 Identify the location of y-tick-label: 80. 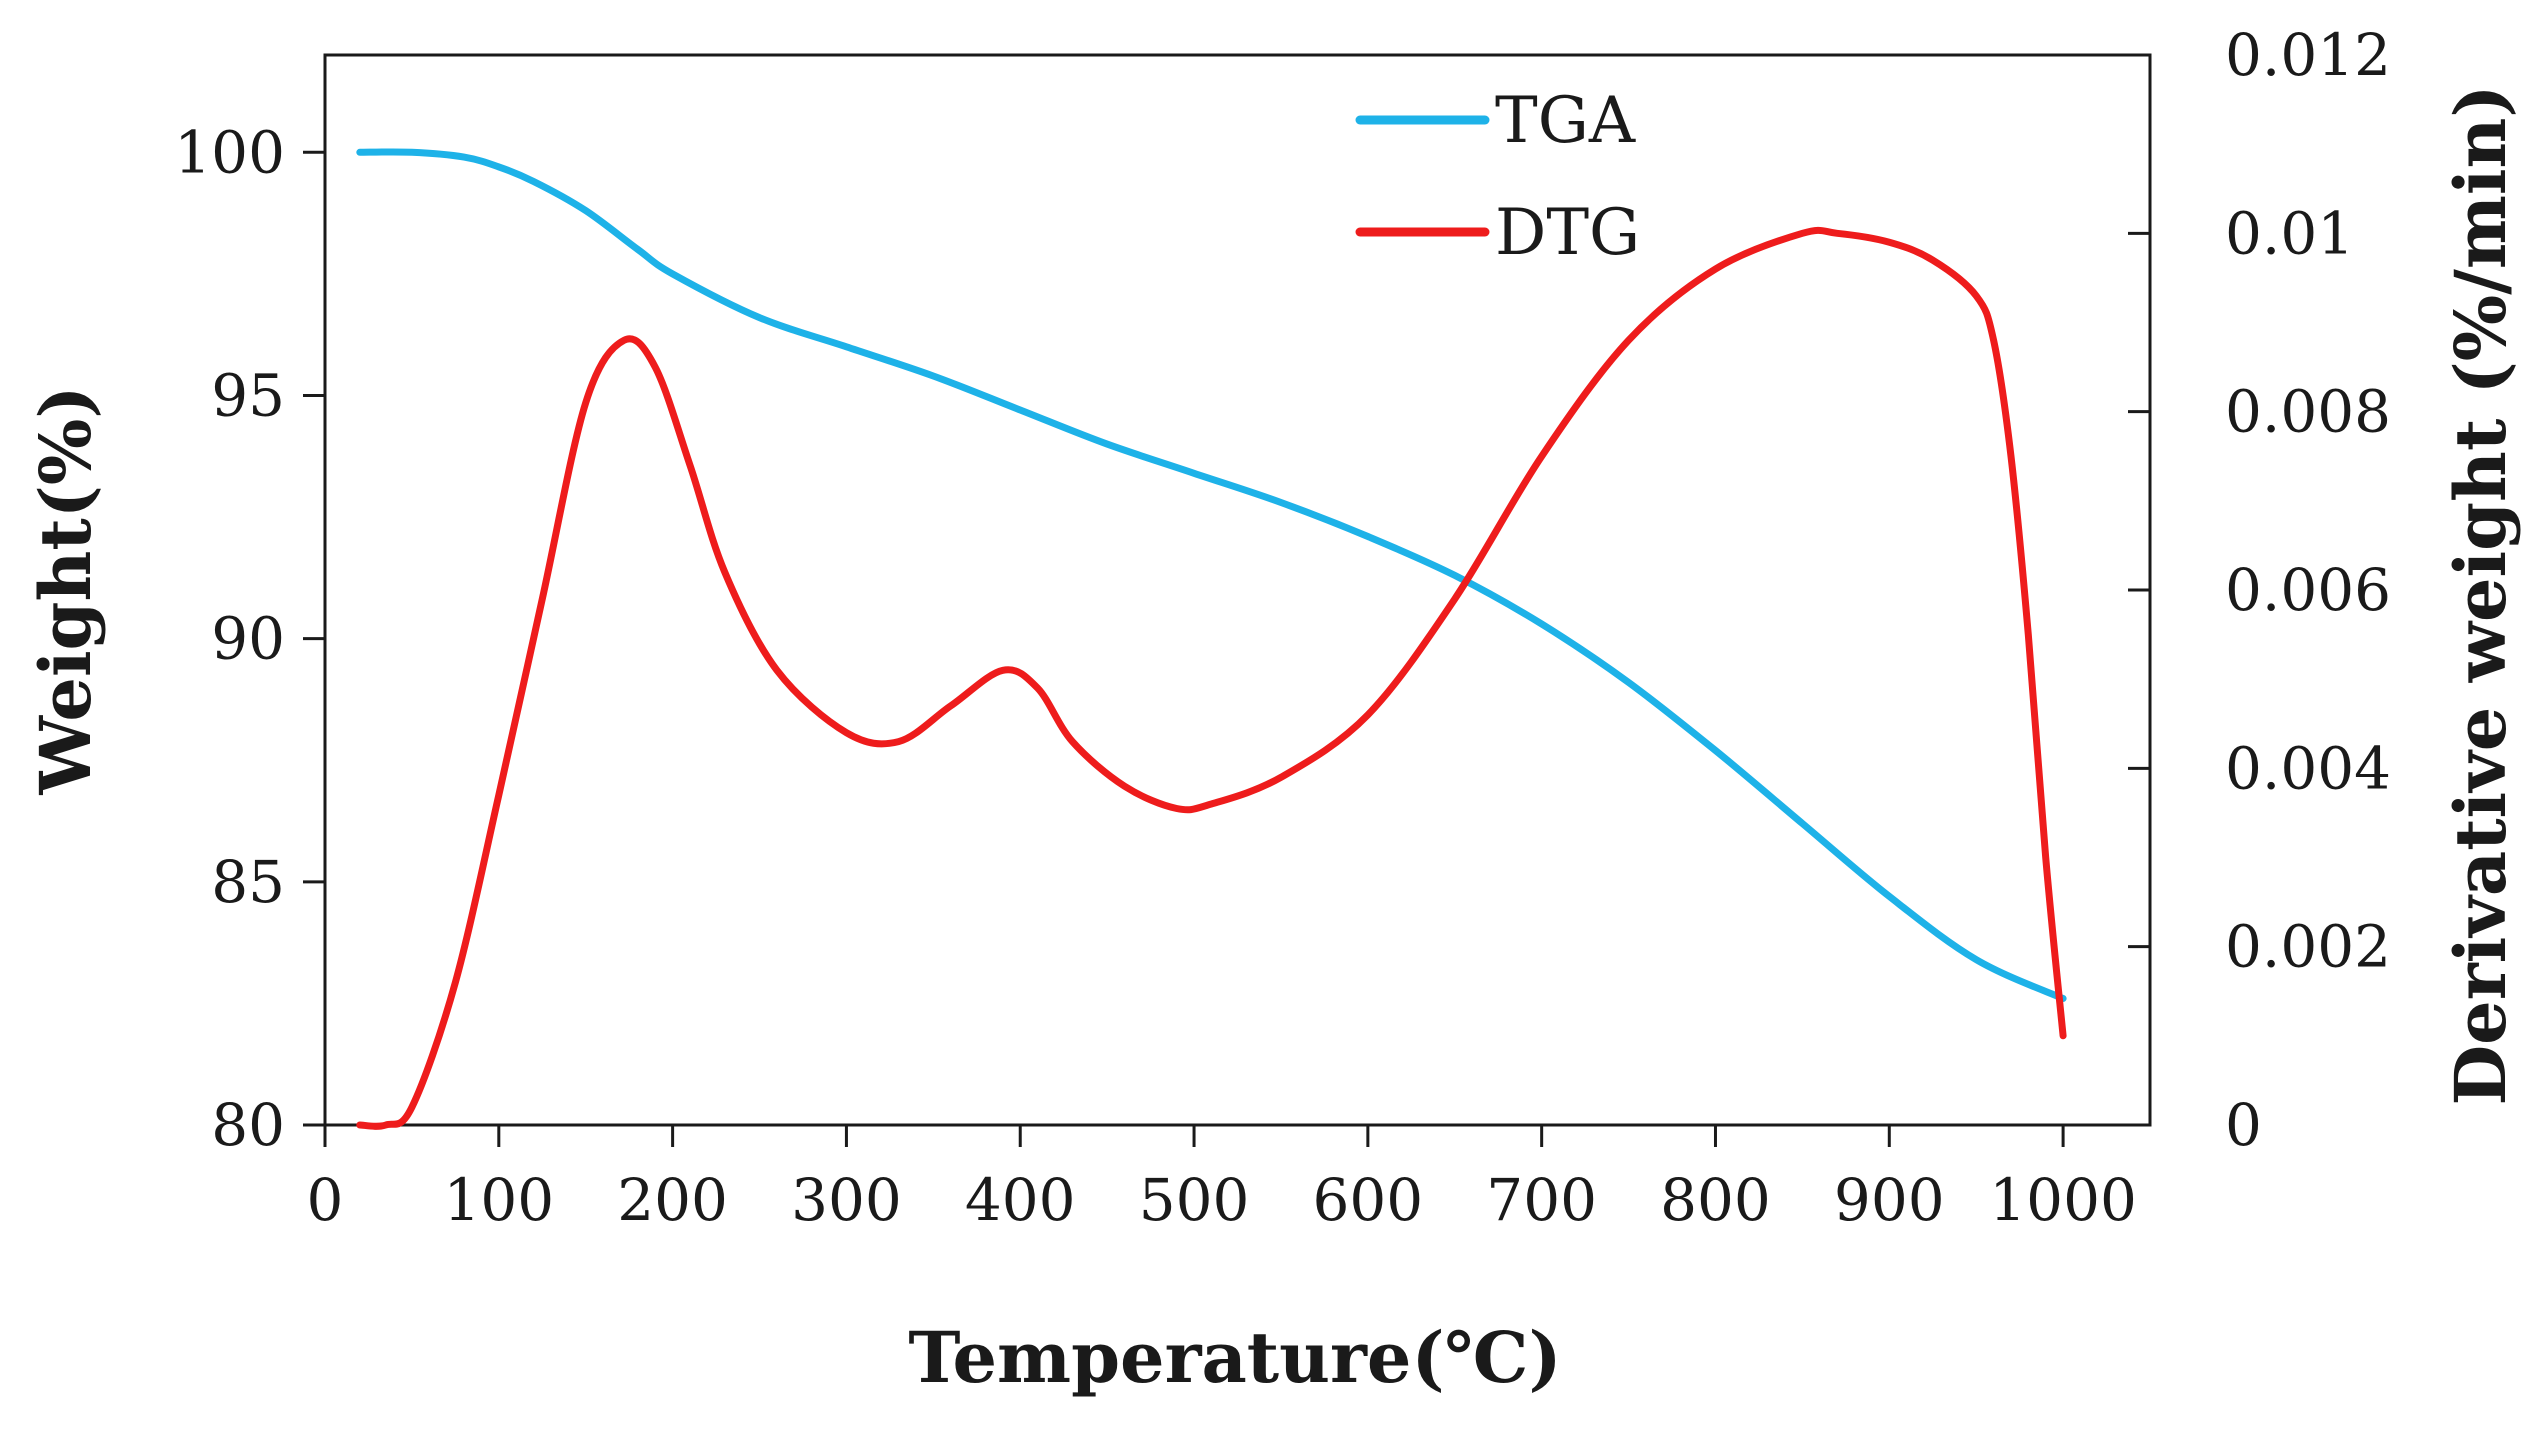
(248, 1125).